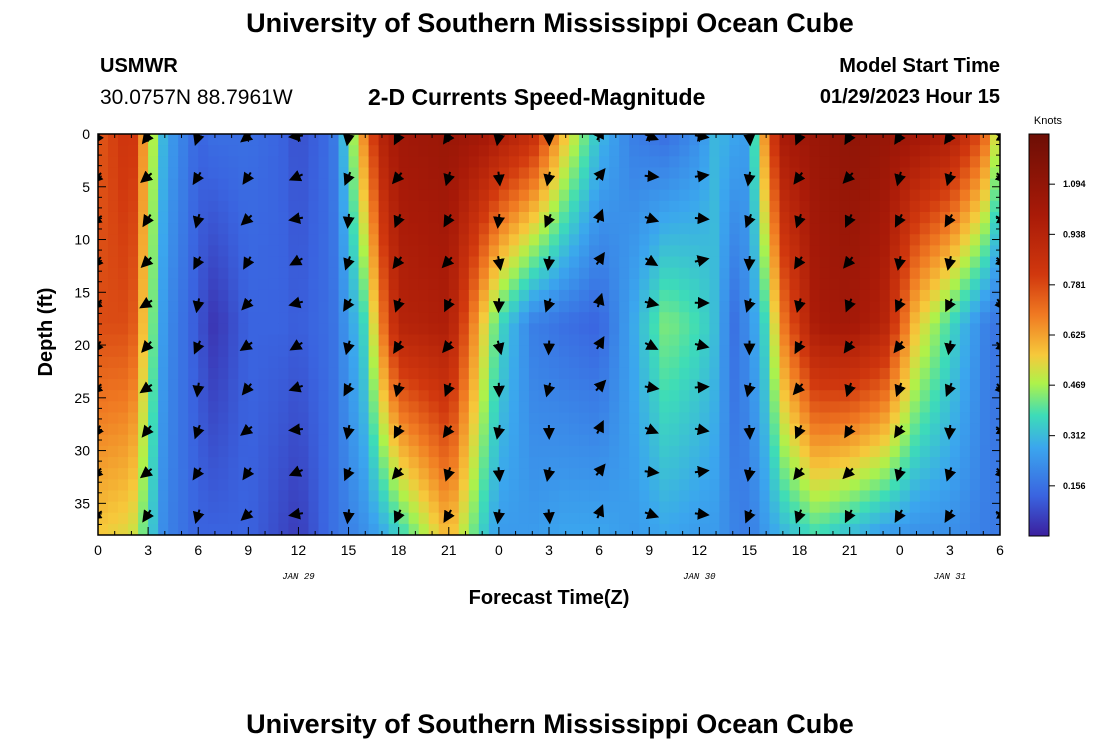  Describe the element at coordinates (198, 550) in the screenshot. I see `x-tick-label: 6` at that location.